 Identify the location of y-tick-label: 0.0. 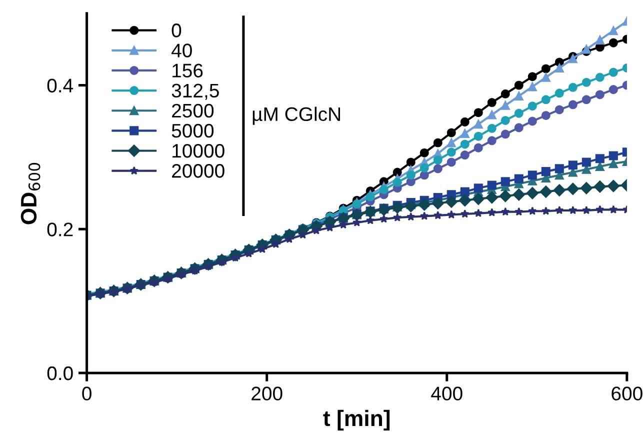
(60, 373).